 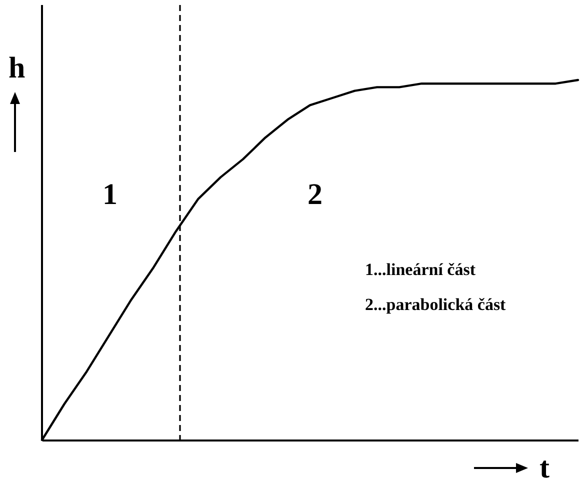 I want to click on annotation: 1...lineární část, so click(x=420, y=269).